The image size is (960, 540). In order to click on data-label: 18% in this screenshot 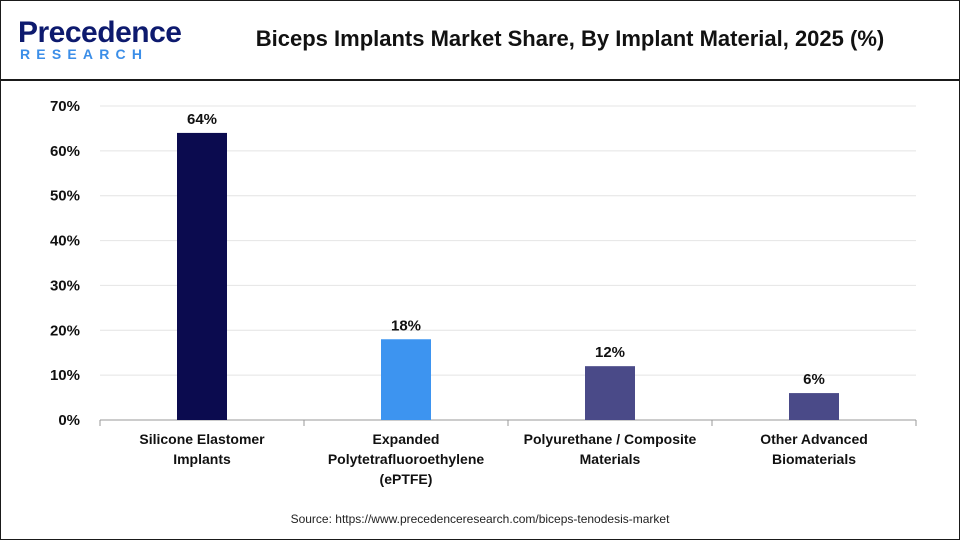, I will do `click(406, 325)`.